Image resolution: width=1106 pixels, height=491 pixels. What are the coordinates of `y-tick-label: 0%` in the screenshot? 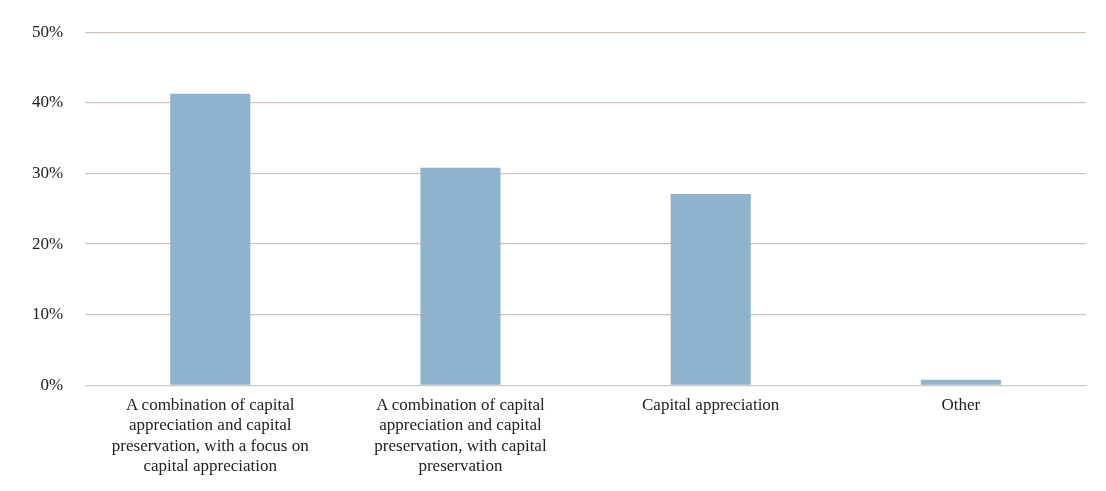 It's located at (52, 384).